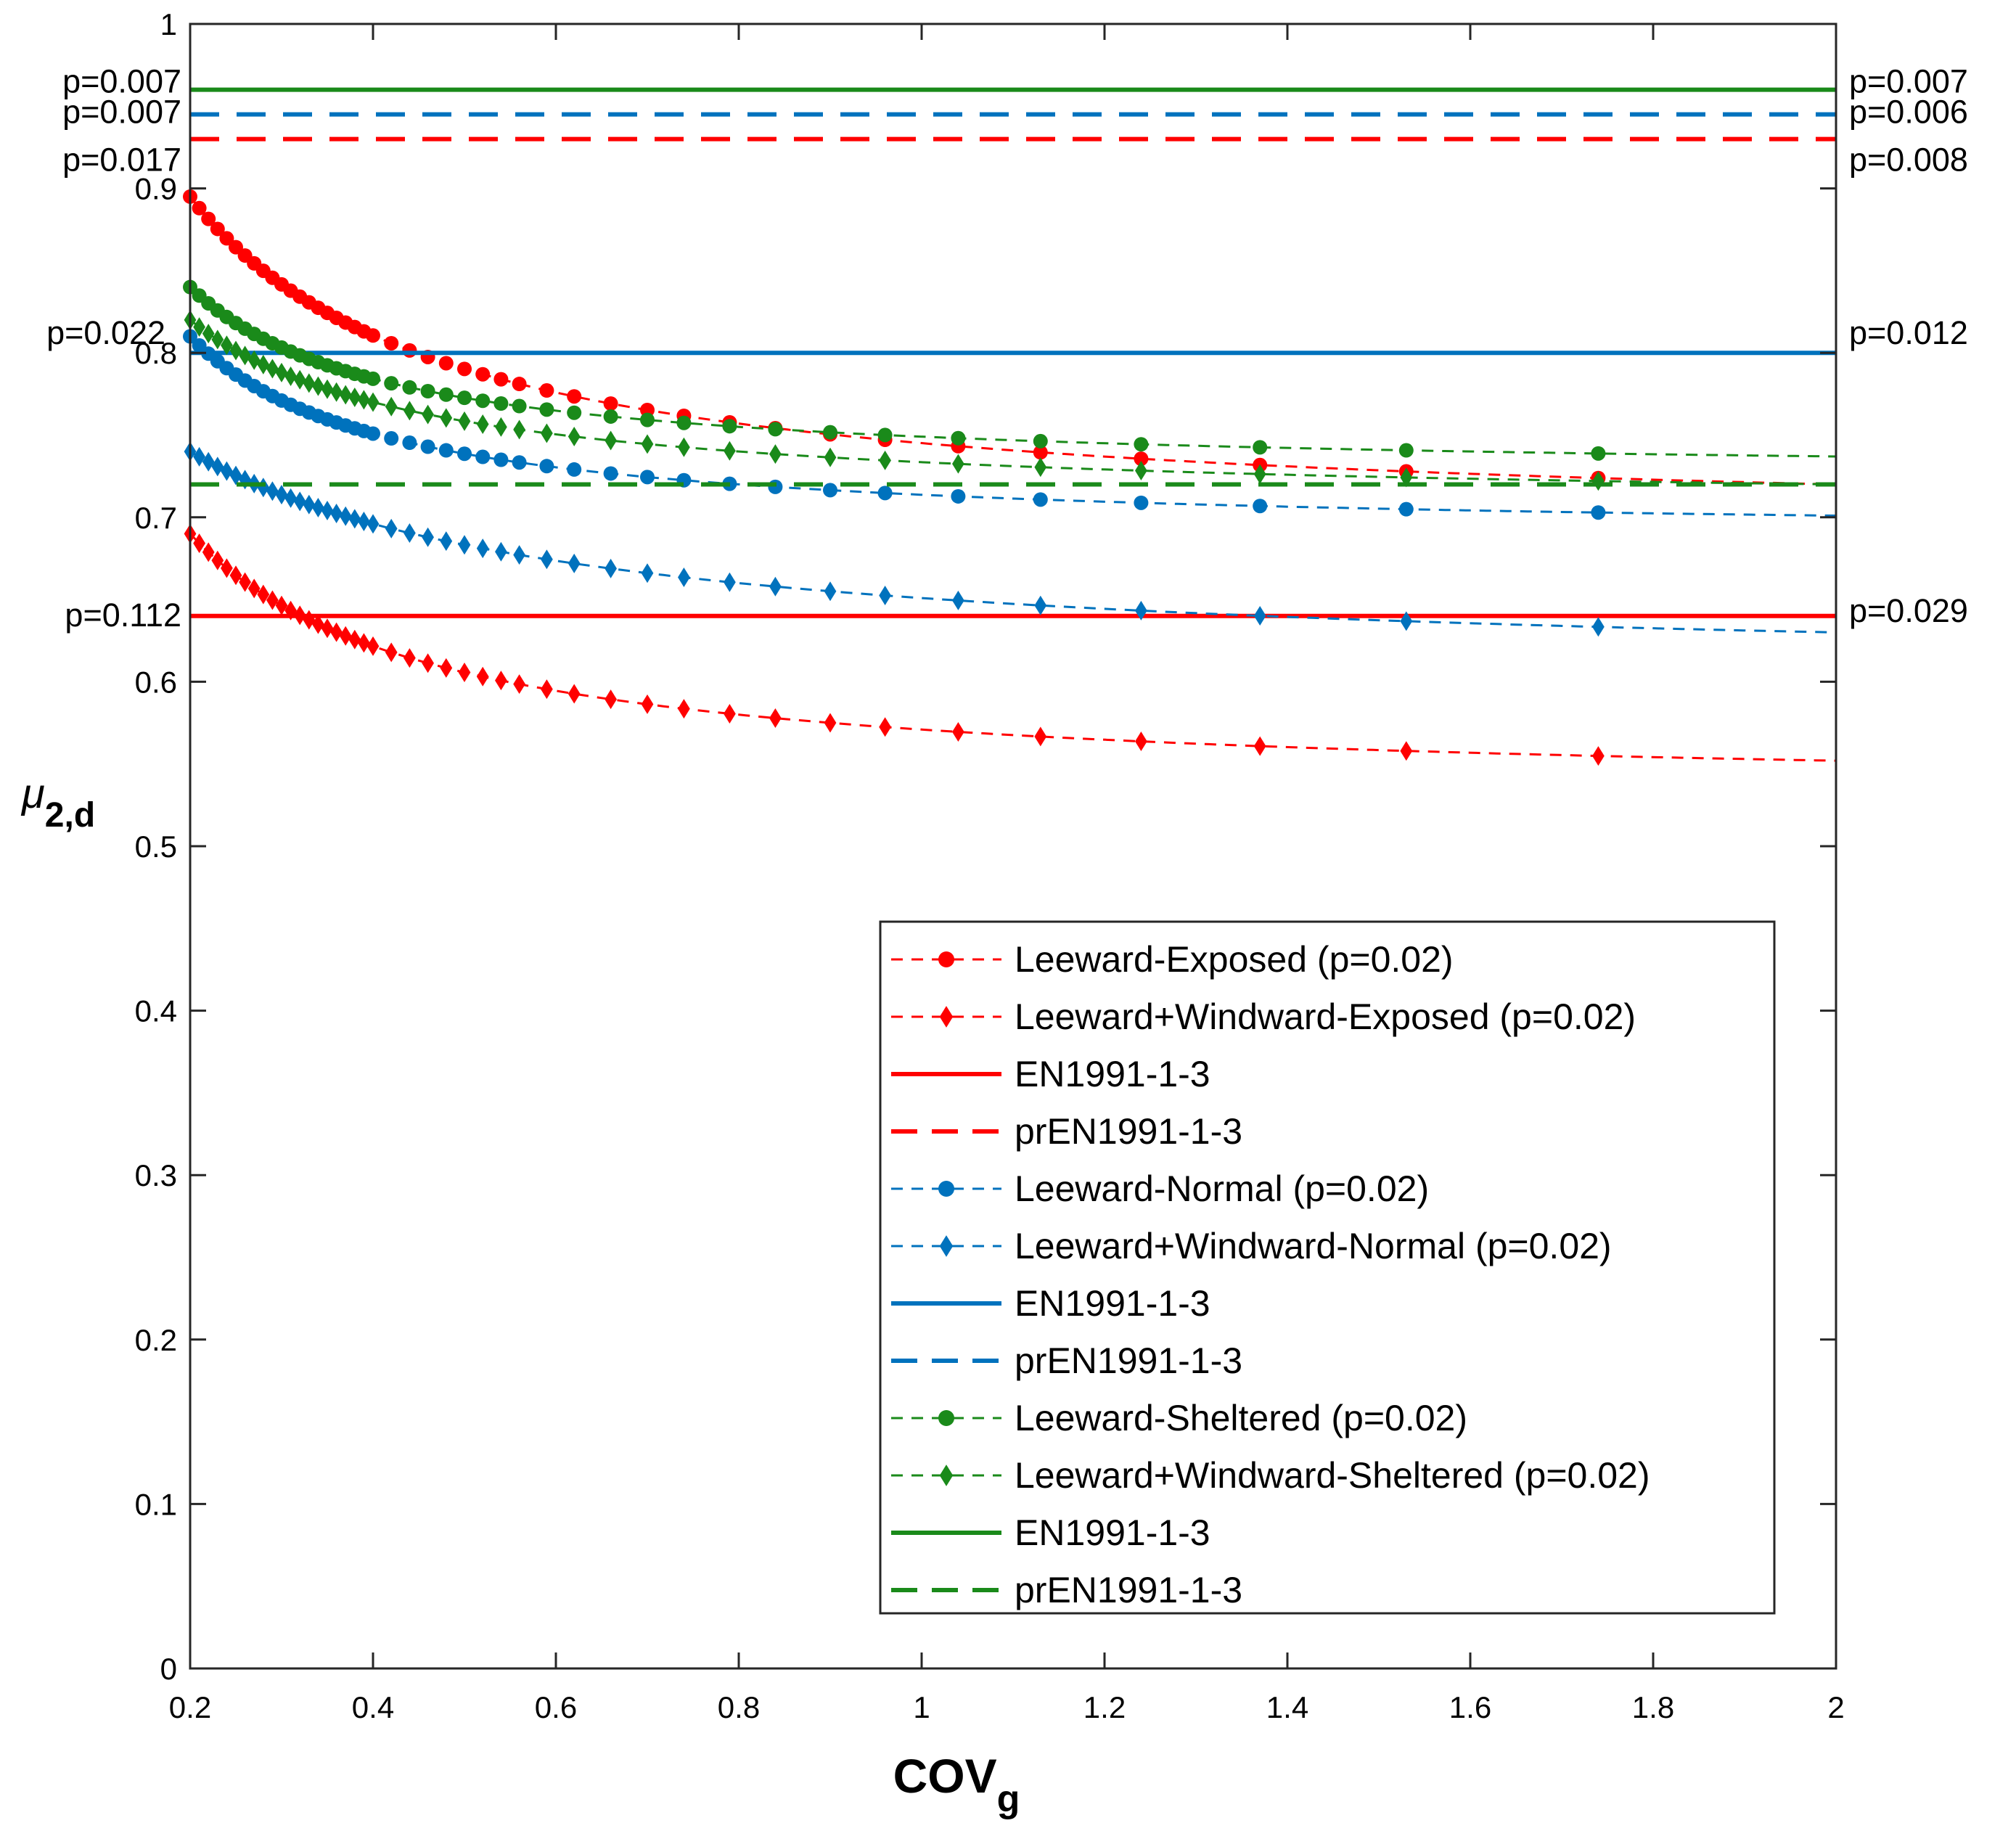 The width and height of the screenshot is (2016, 1839). Describe the element at coordinates (1172, 959) in the screenshot. I see `legend-item-0: Leeward-Exposed (p=0.02)` at that location.